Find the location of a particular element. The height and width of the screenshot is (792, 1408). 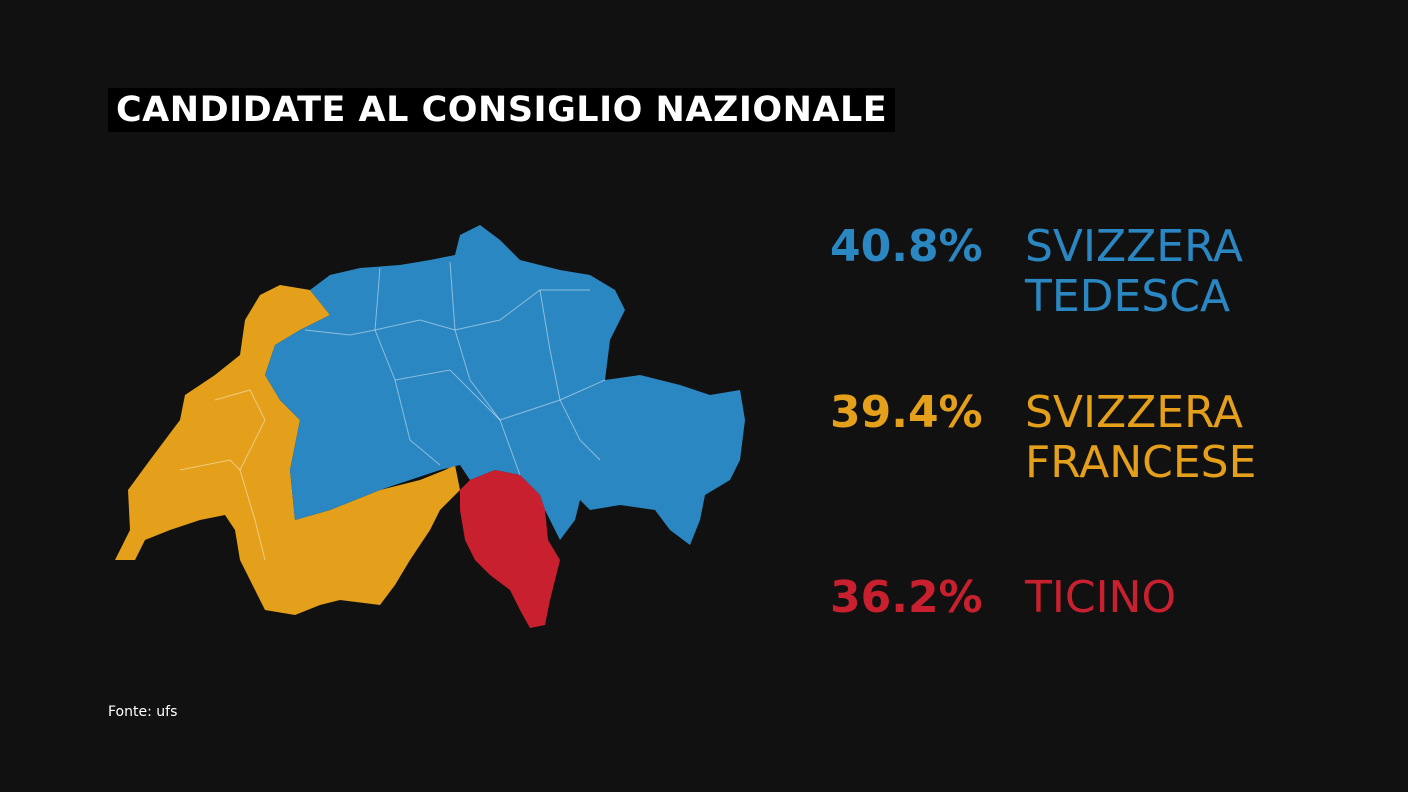

title: CANDIDATE AL CONSIGLIO NAZIONALE is located at coordinates (502, 110).